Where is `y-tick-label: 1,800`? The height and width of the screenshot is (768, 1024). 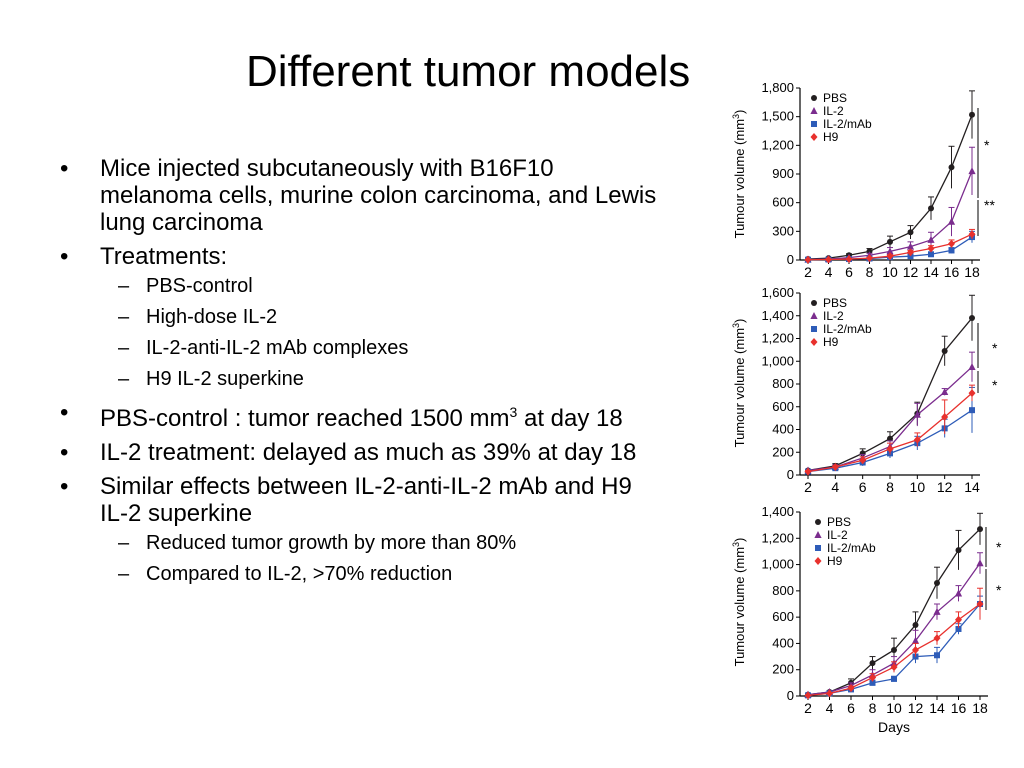 y-tick-label: 1,800 is located at coordinates (777, 87).